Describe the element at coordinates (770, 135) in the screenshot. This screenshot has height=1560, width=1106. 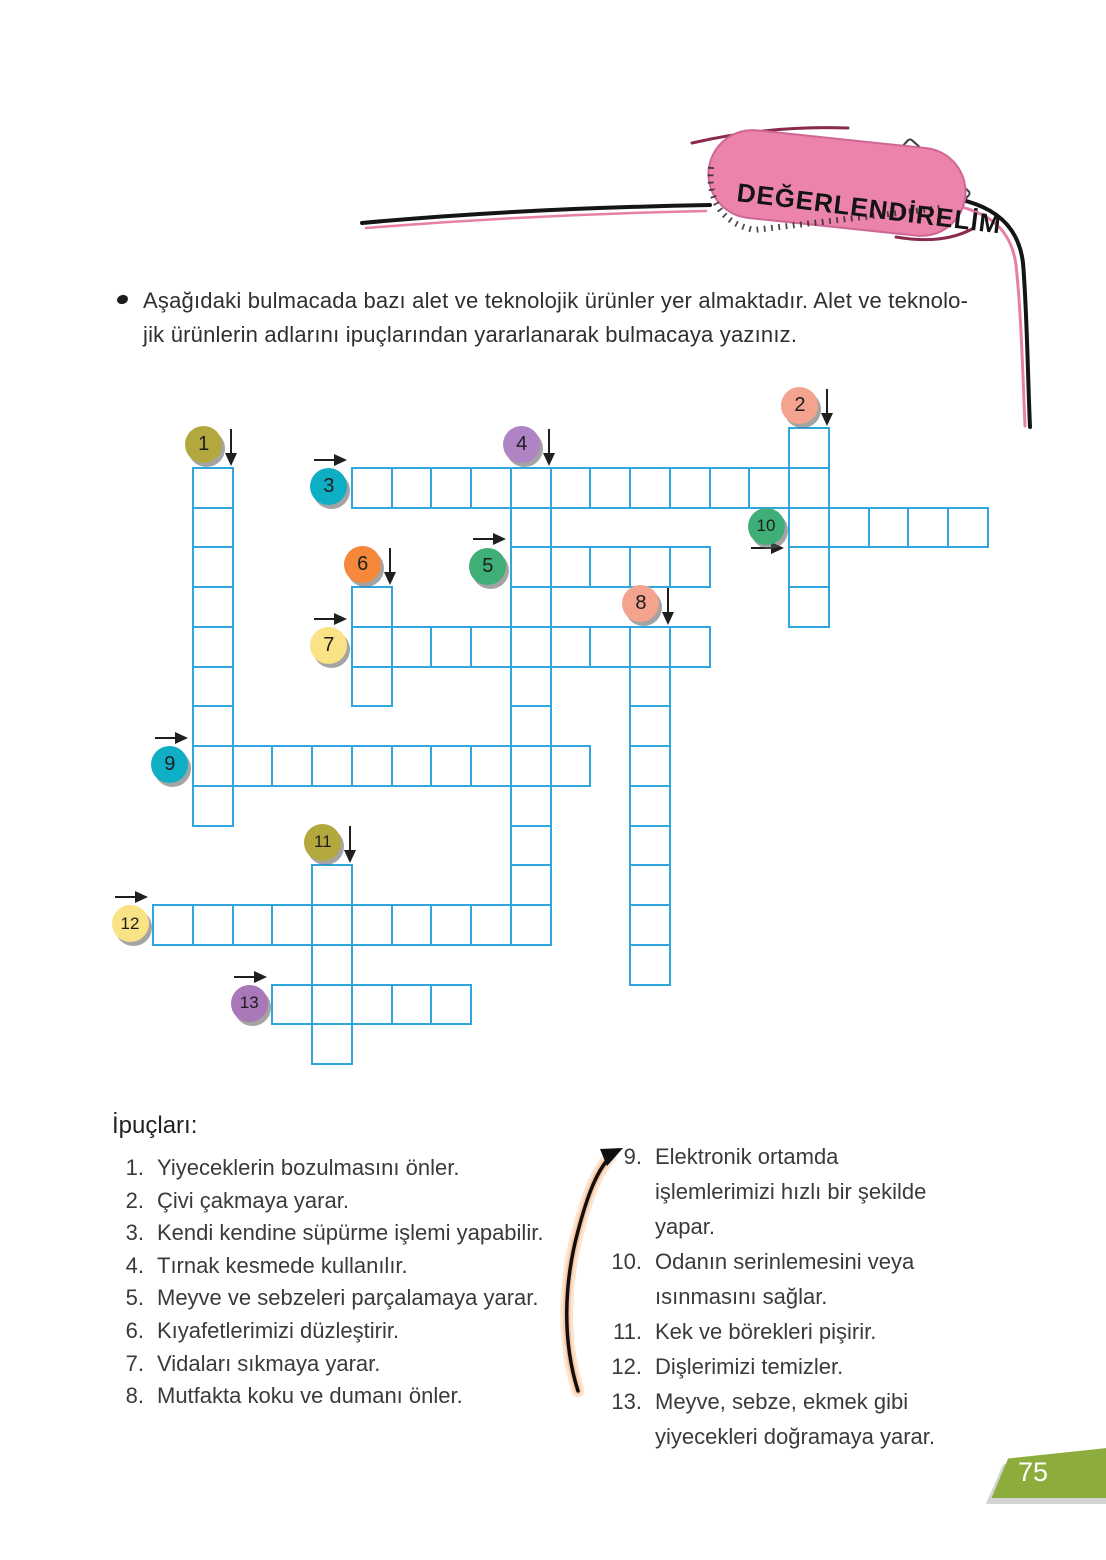
I see `sketch-stroke-top` at that location.